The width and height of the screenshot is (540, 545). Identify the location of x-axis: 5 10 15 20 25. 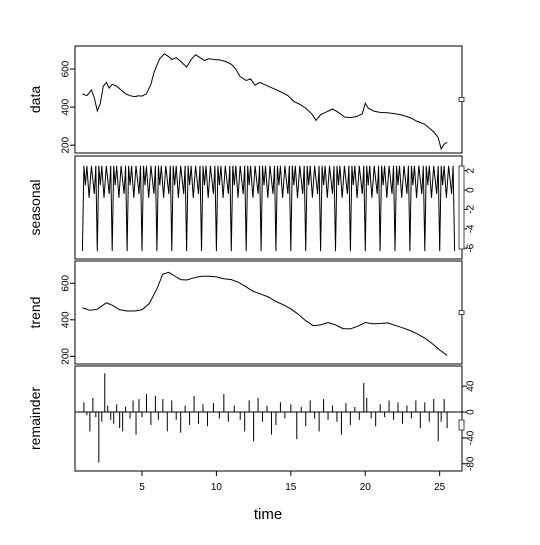
(292, 482).